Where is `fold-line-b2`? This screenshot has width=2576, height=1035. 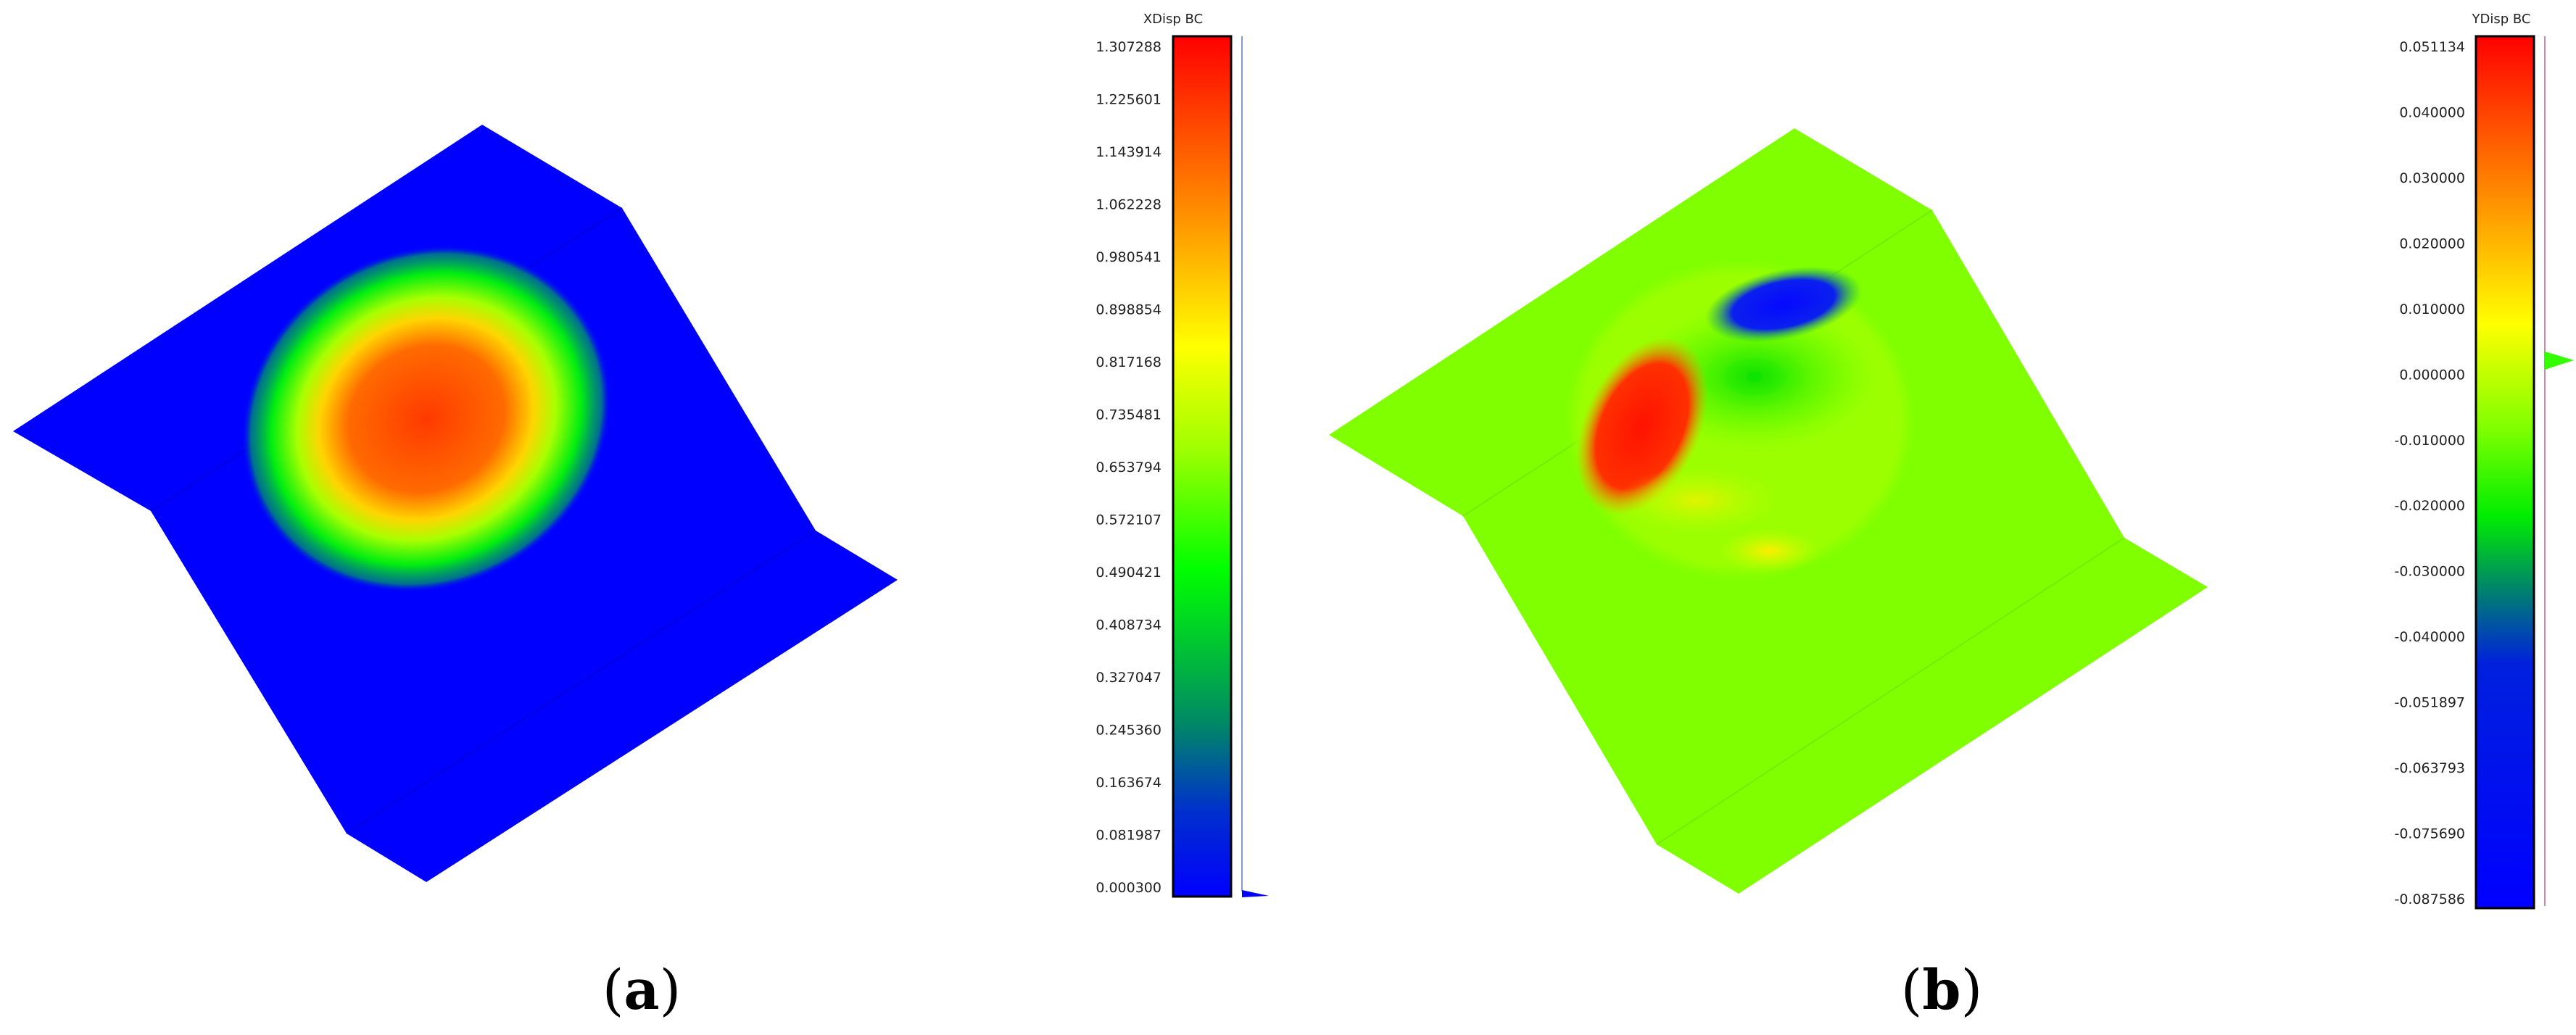 fold-line-b2 is located at coordinates (1891, 691).